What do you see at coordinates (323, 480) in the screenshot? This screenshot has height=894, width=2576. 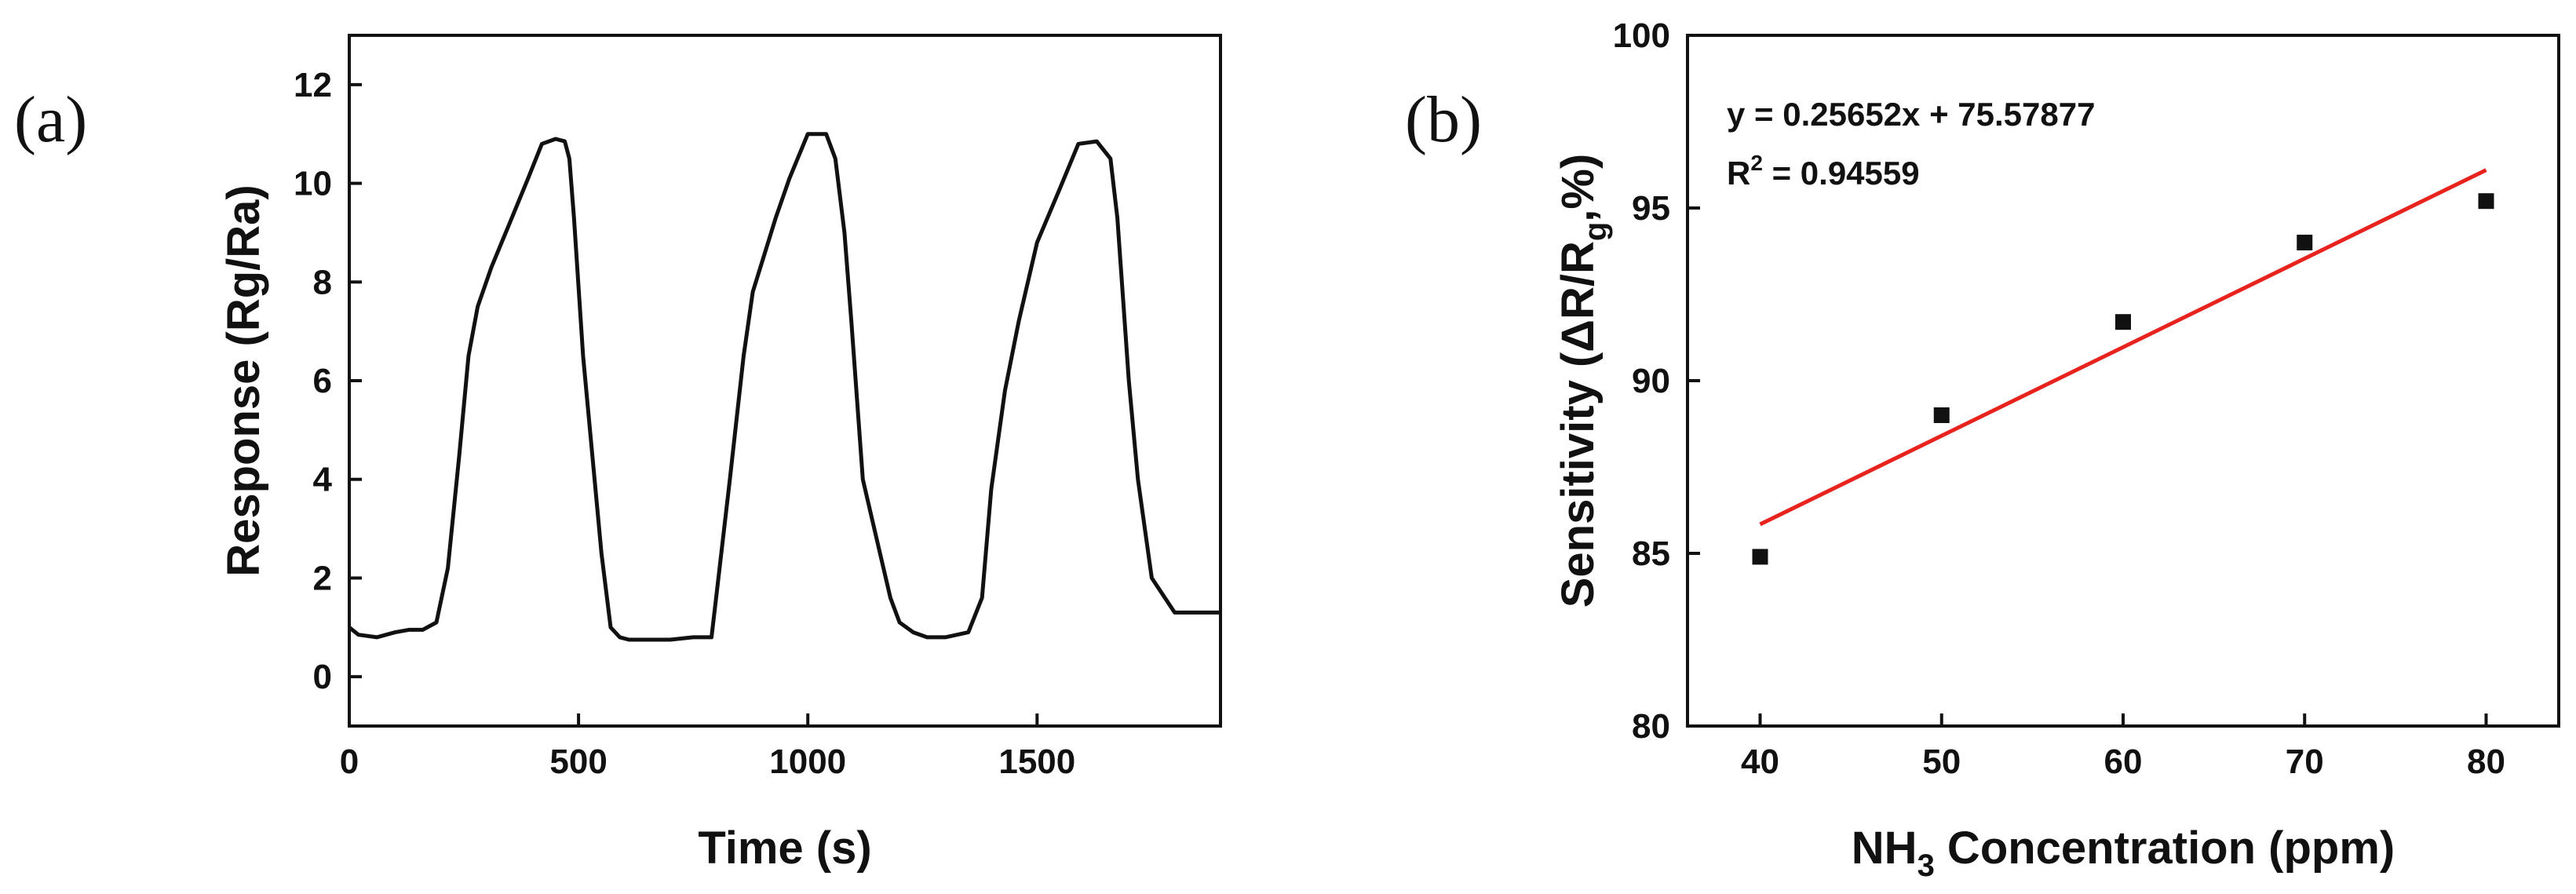 I see `panel-a-y-tick-label: 4` at bounding box center [323, 480].